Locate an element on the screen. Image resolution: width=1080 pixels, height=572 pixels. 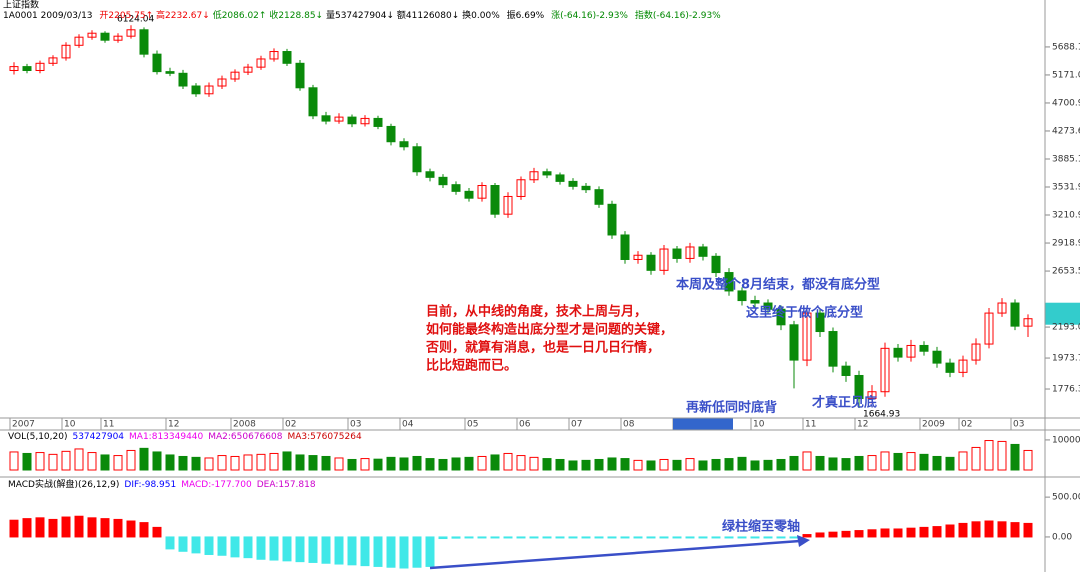
header-item: MA1:813349440 is located at coordinates (166, 437).